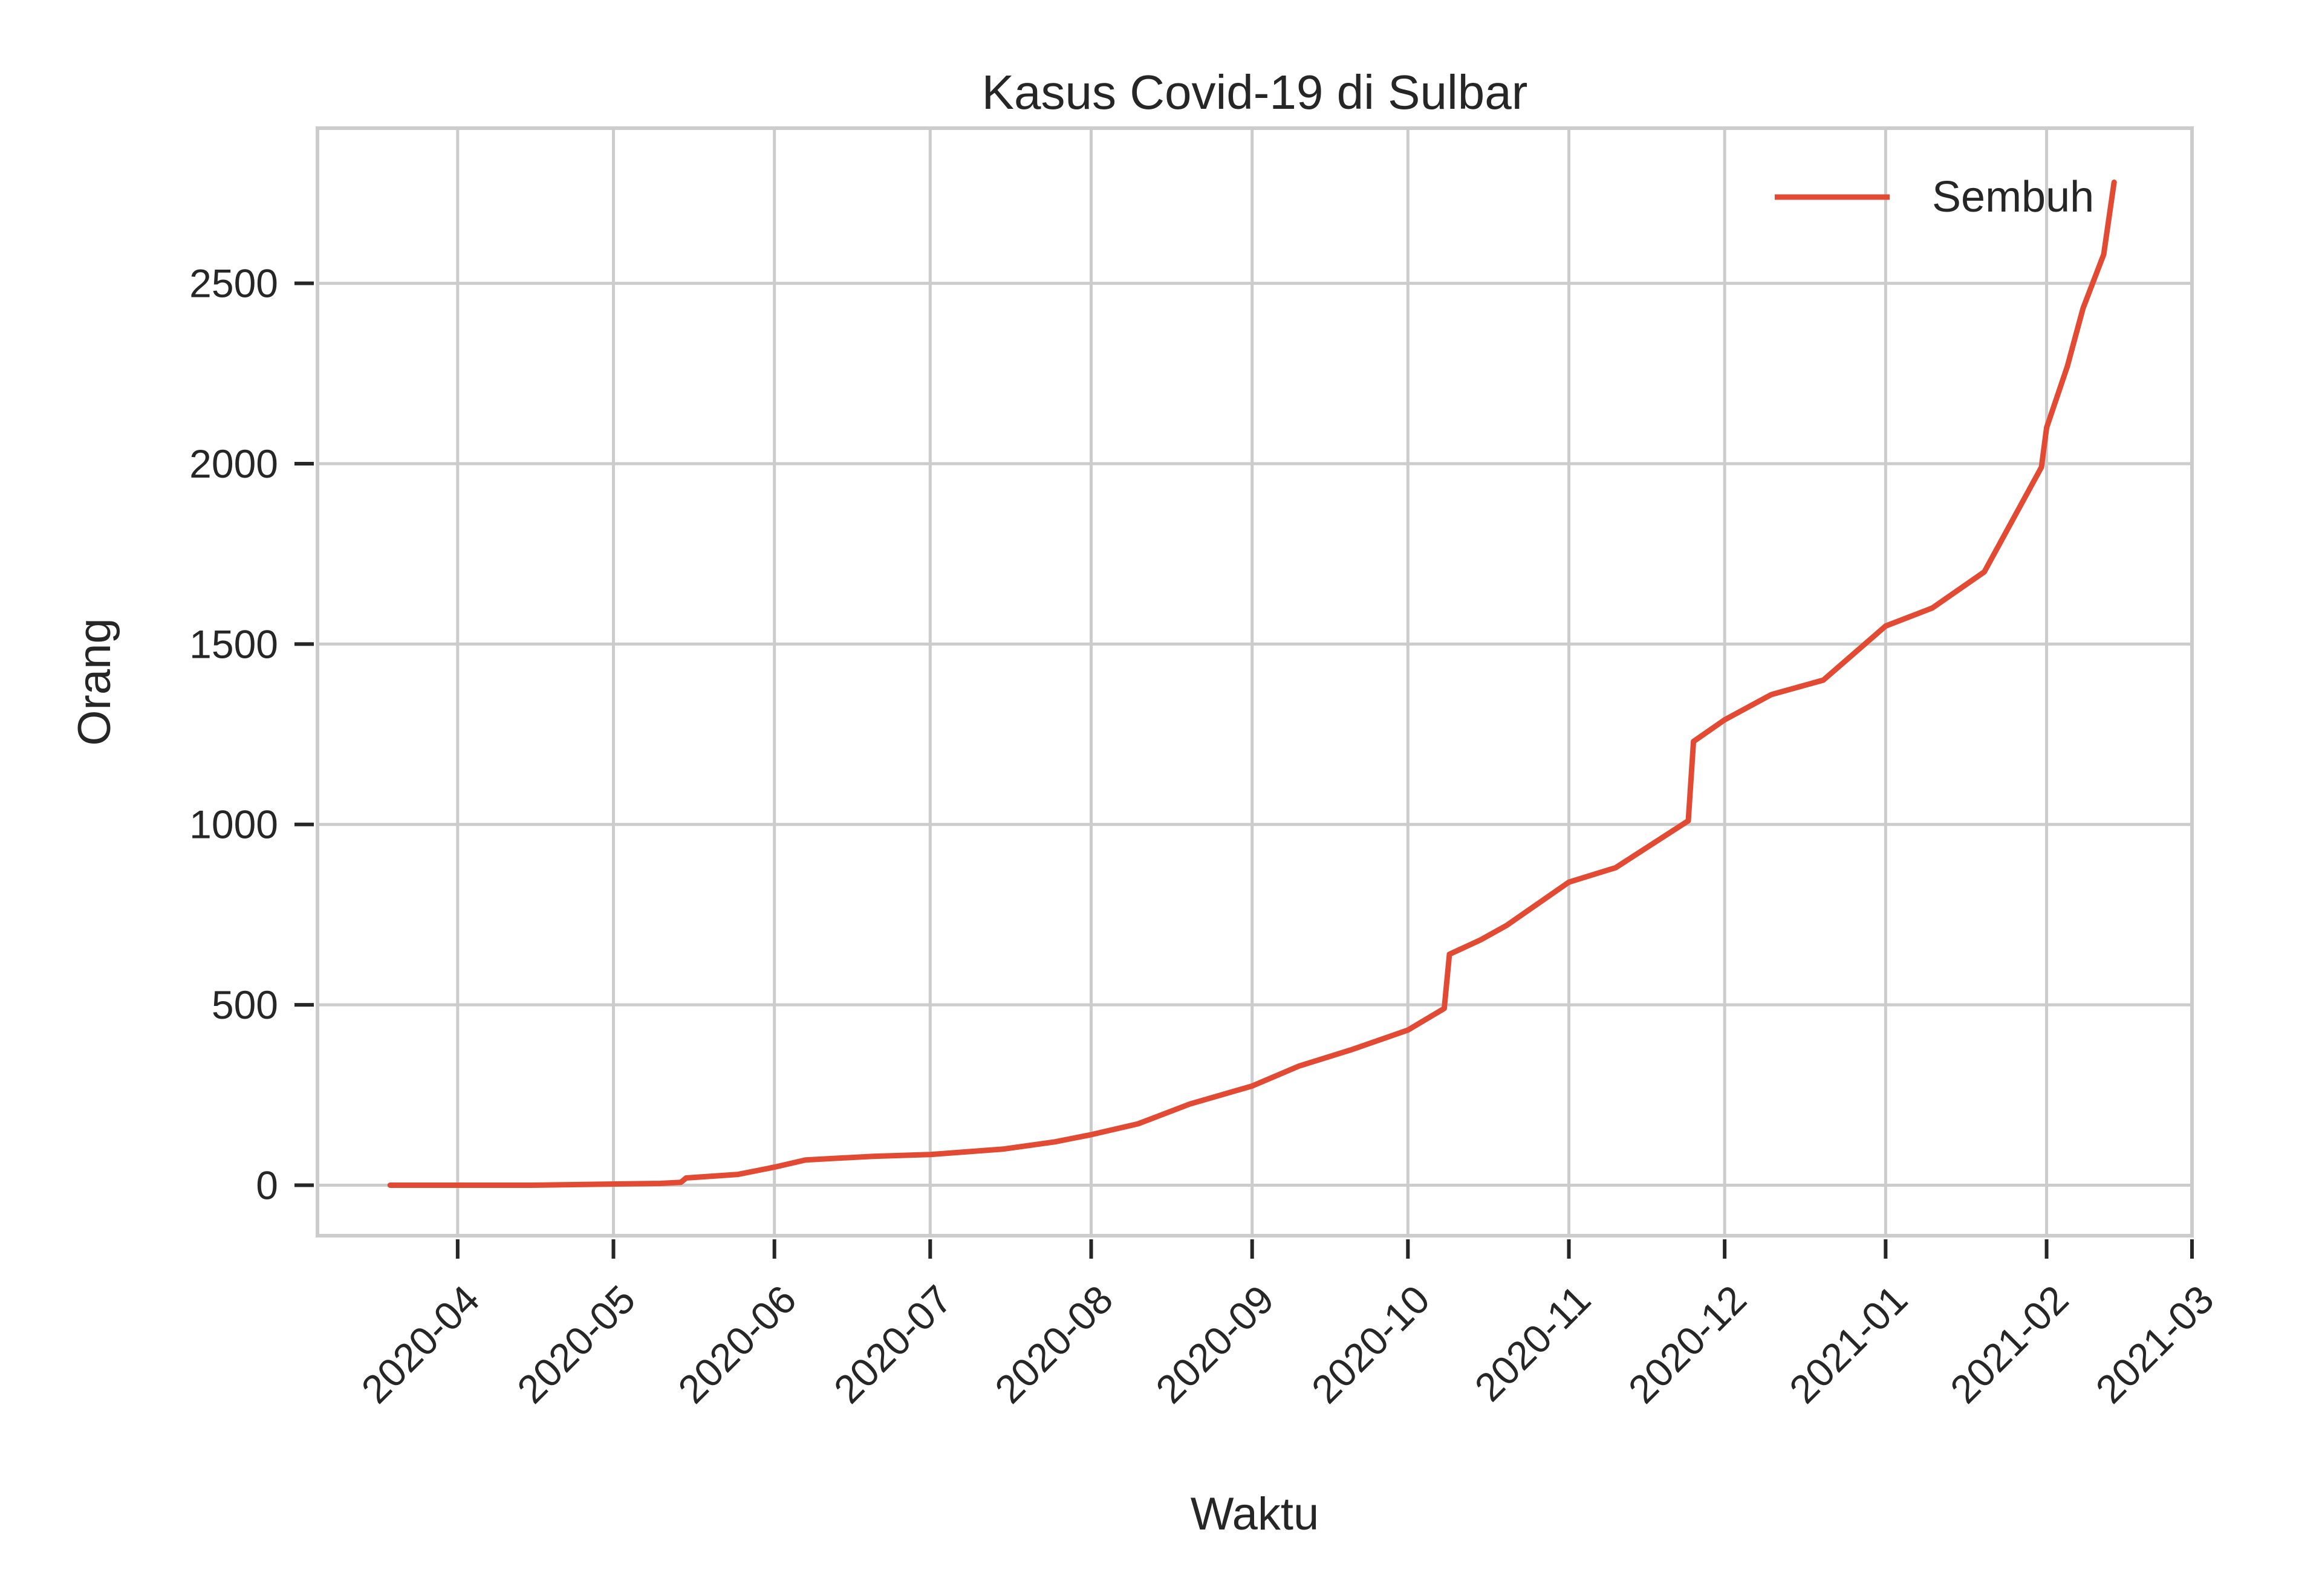 The image size is (2322, 1596). What do you see at coordinates (245, 1004) in the screenshot?
I see `y-tick-label: 500` at bounding box center [245, 1004].